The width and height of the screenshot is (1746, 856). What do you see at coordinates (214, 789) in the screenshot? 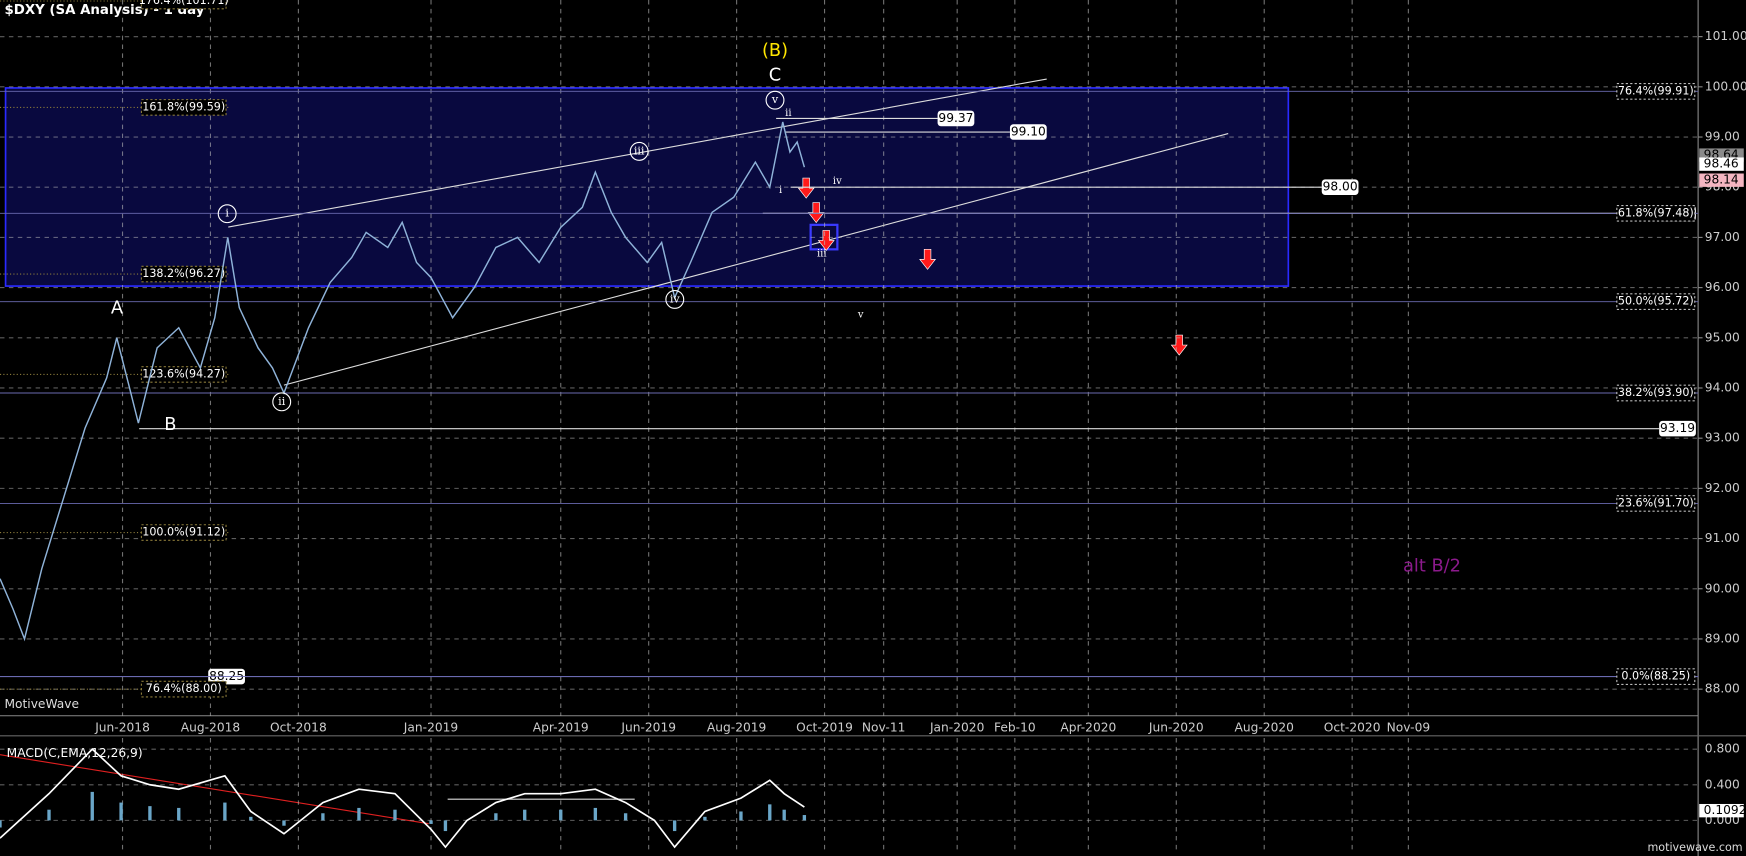
I see `macd-trendline` at bounding box center [214, 789].